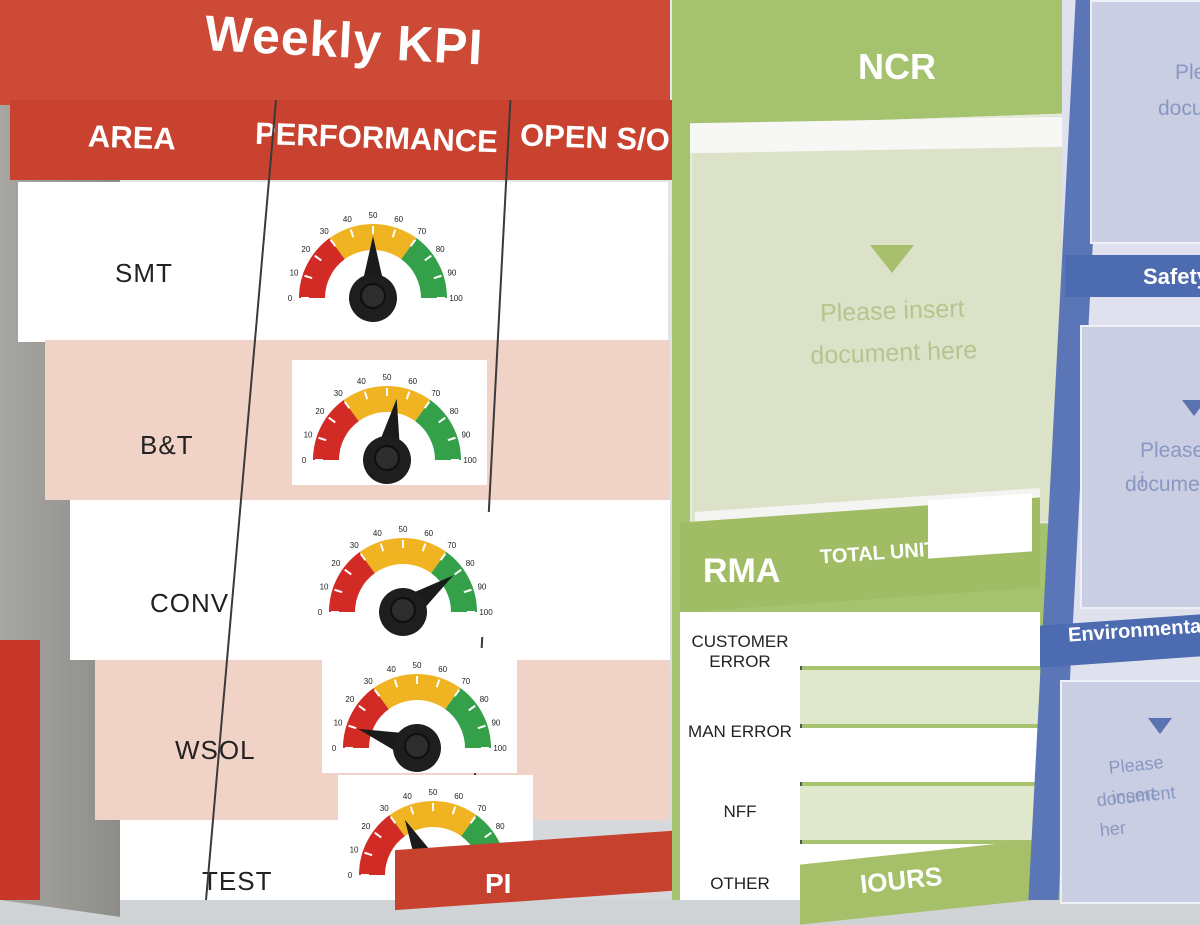  I want to click on rma-row-label: OTHER, so click(740, 883).